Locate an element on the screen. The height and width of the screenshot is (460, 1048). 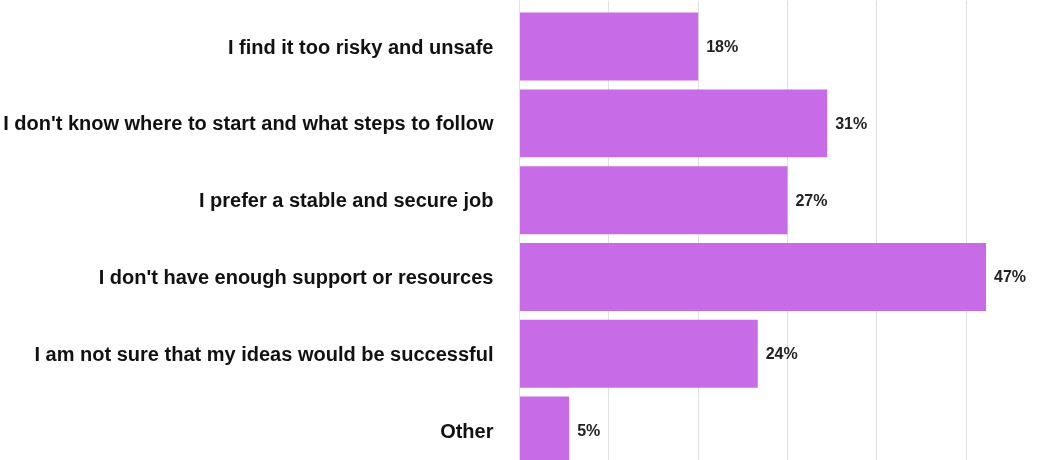
y-tick-label: I prefer a stable and secure job is located at coordinates (346, 200).